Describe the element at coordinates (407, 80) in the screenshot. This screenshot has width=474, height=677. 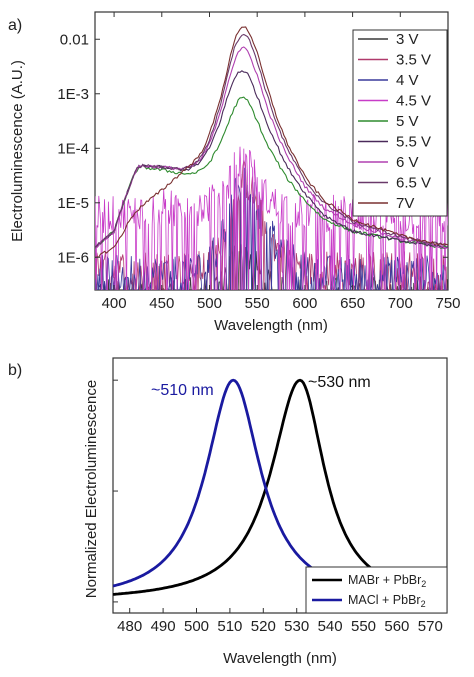
I see `legend-label-4-v: 4 V` at that location.